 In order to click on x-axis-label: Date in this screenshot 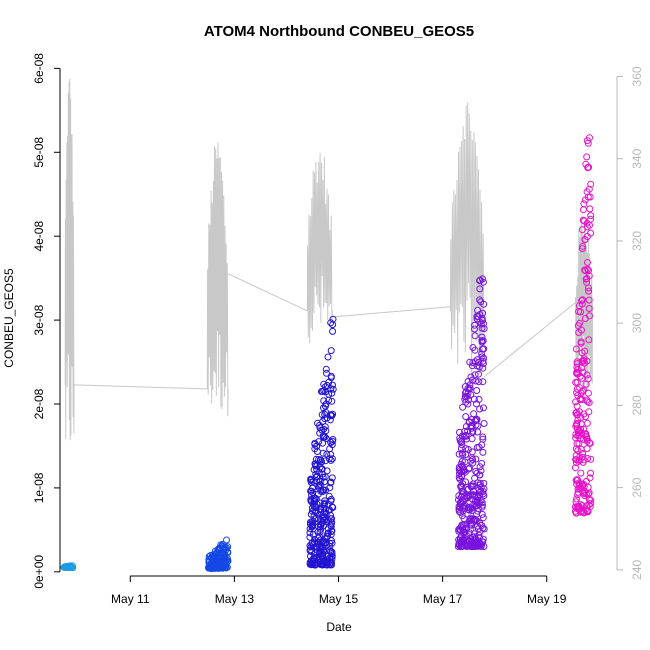, I will do `click(339, 627)`.